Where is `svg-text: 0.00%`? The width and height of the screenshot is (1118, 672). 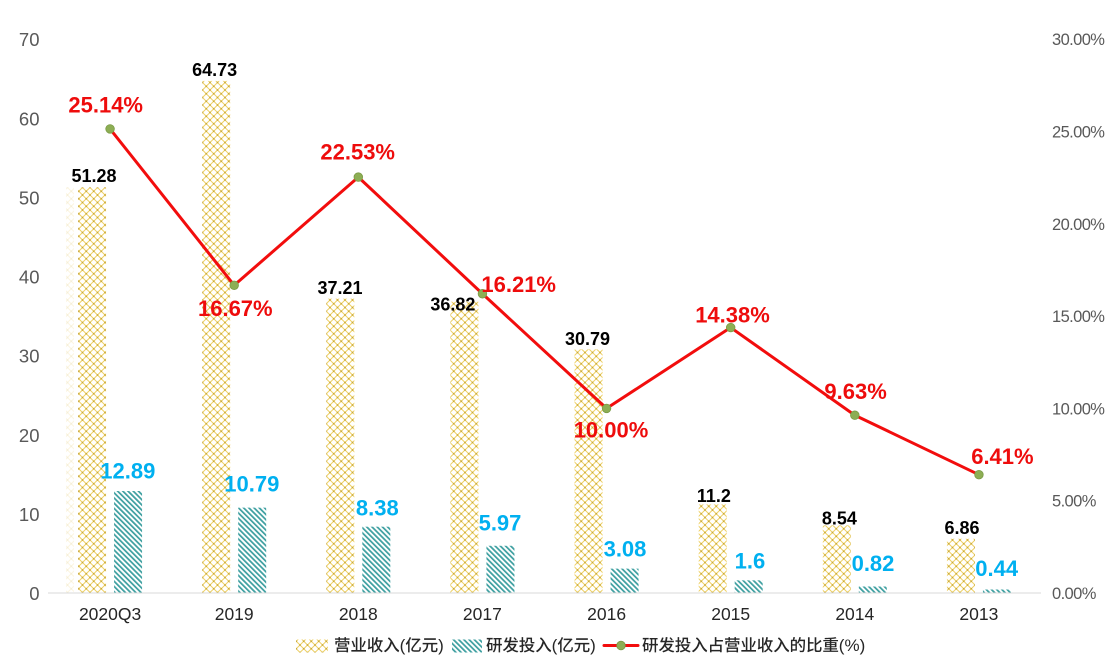 svg-text: 0.00% is located at coordinates (1074, 594).